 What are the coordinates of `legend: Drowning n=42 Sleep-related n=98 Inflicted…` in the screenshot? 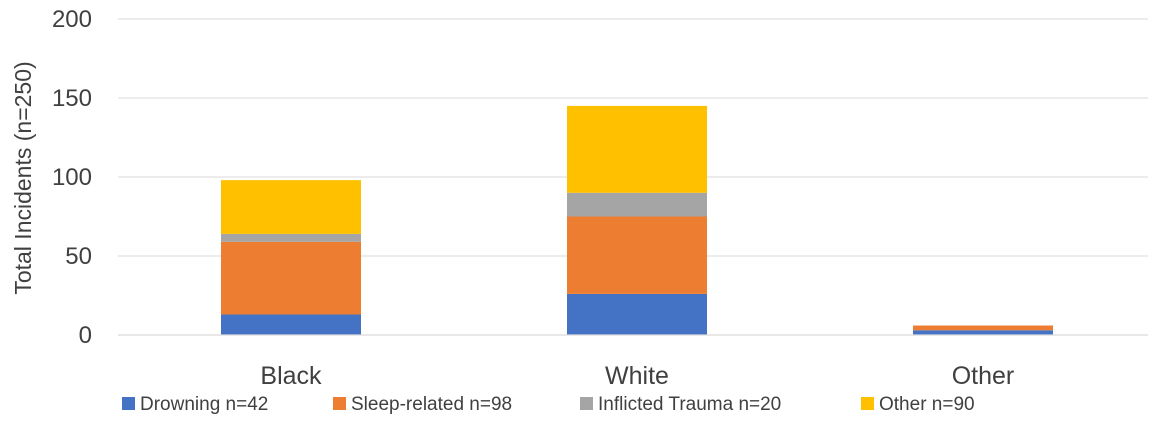 It's located at (548, 404).